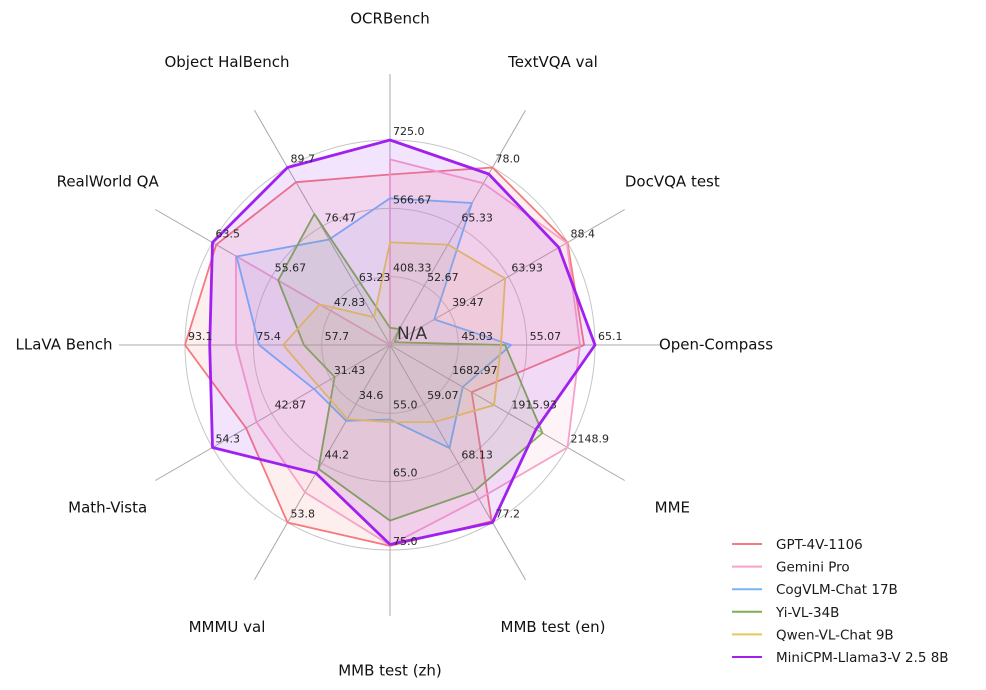 This screenshot has height=690, width=986. Describe the element at coordinates (837, 590) in the screenshot. I see `legend-label: CogVLM-Chat 17B` at that location.